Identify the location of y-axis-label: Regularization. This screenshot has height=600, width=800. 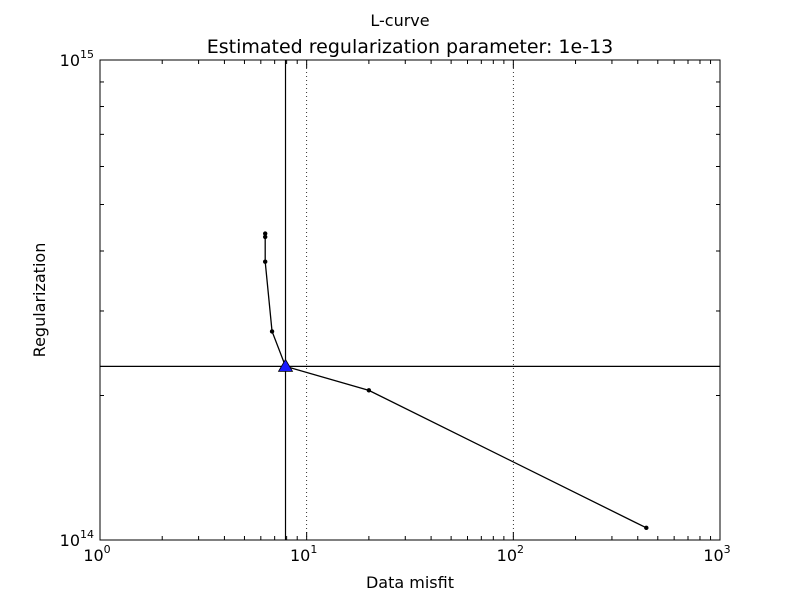
(39, 300).